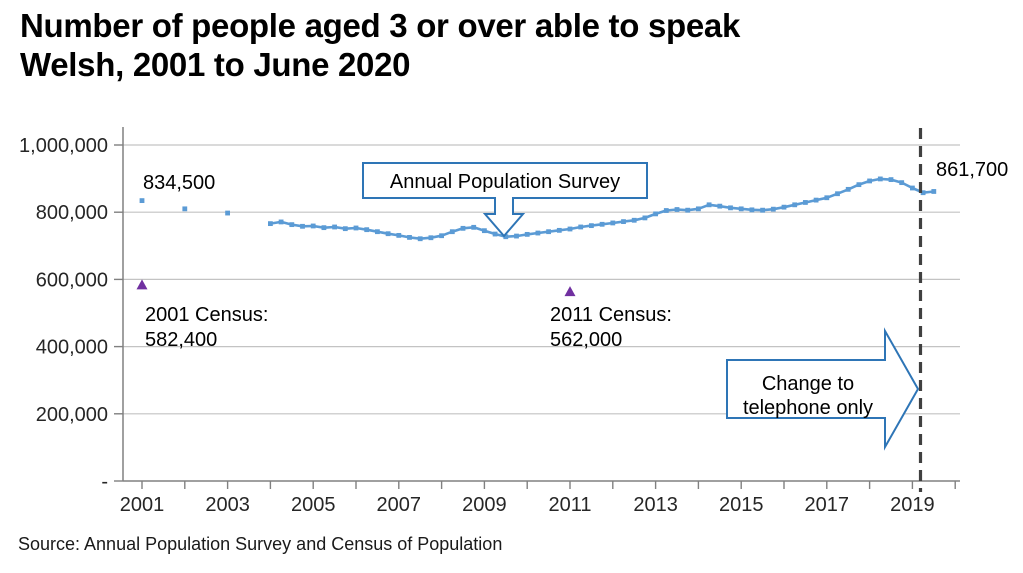  Describe the element at coordinates (741, 505) in the screenshot. I see `x-axis-label: 2015` at that location.